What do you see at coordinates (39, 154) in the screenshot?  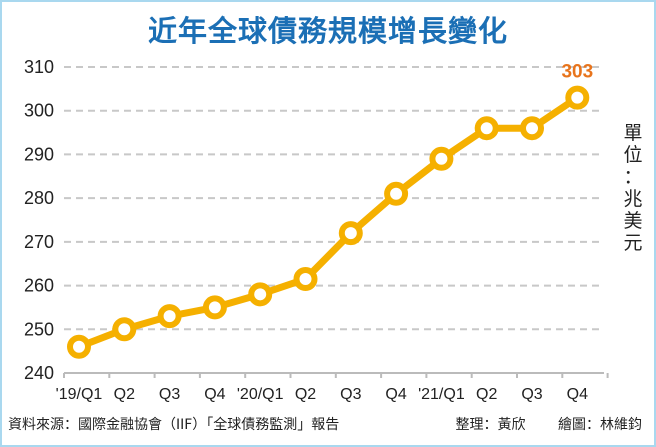 I see `y-tick-label: 290` at bounding box center [39, 154].